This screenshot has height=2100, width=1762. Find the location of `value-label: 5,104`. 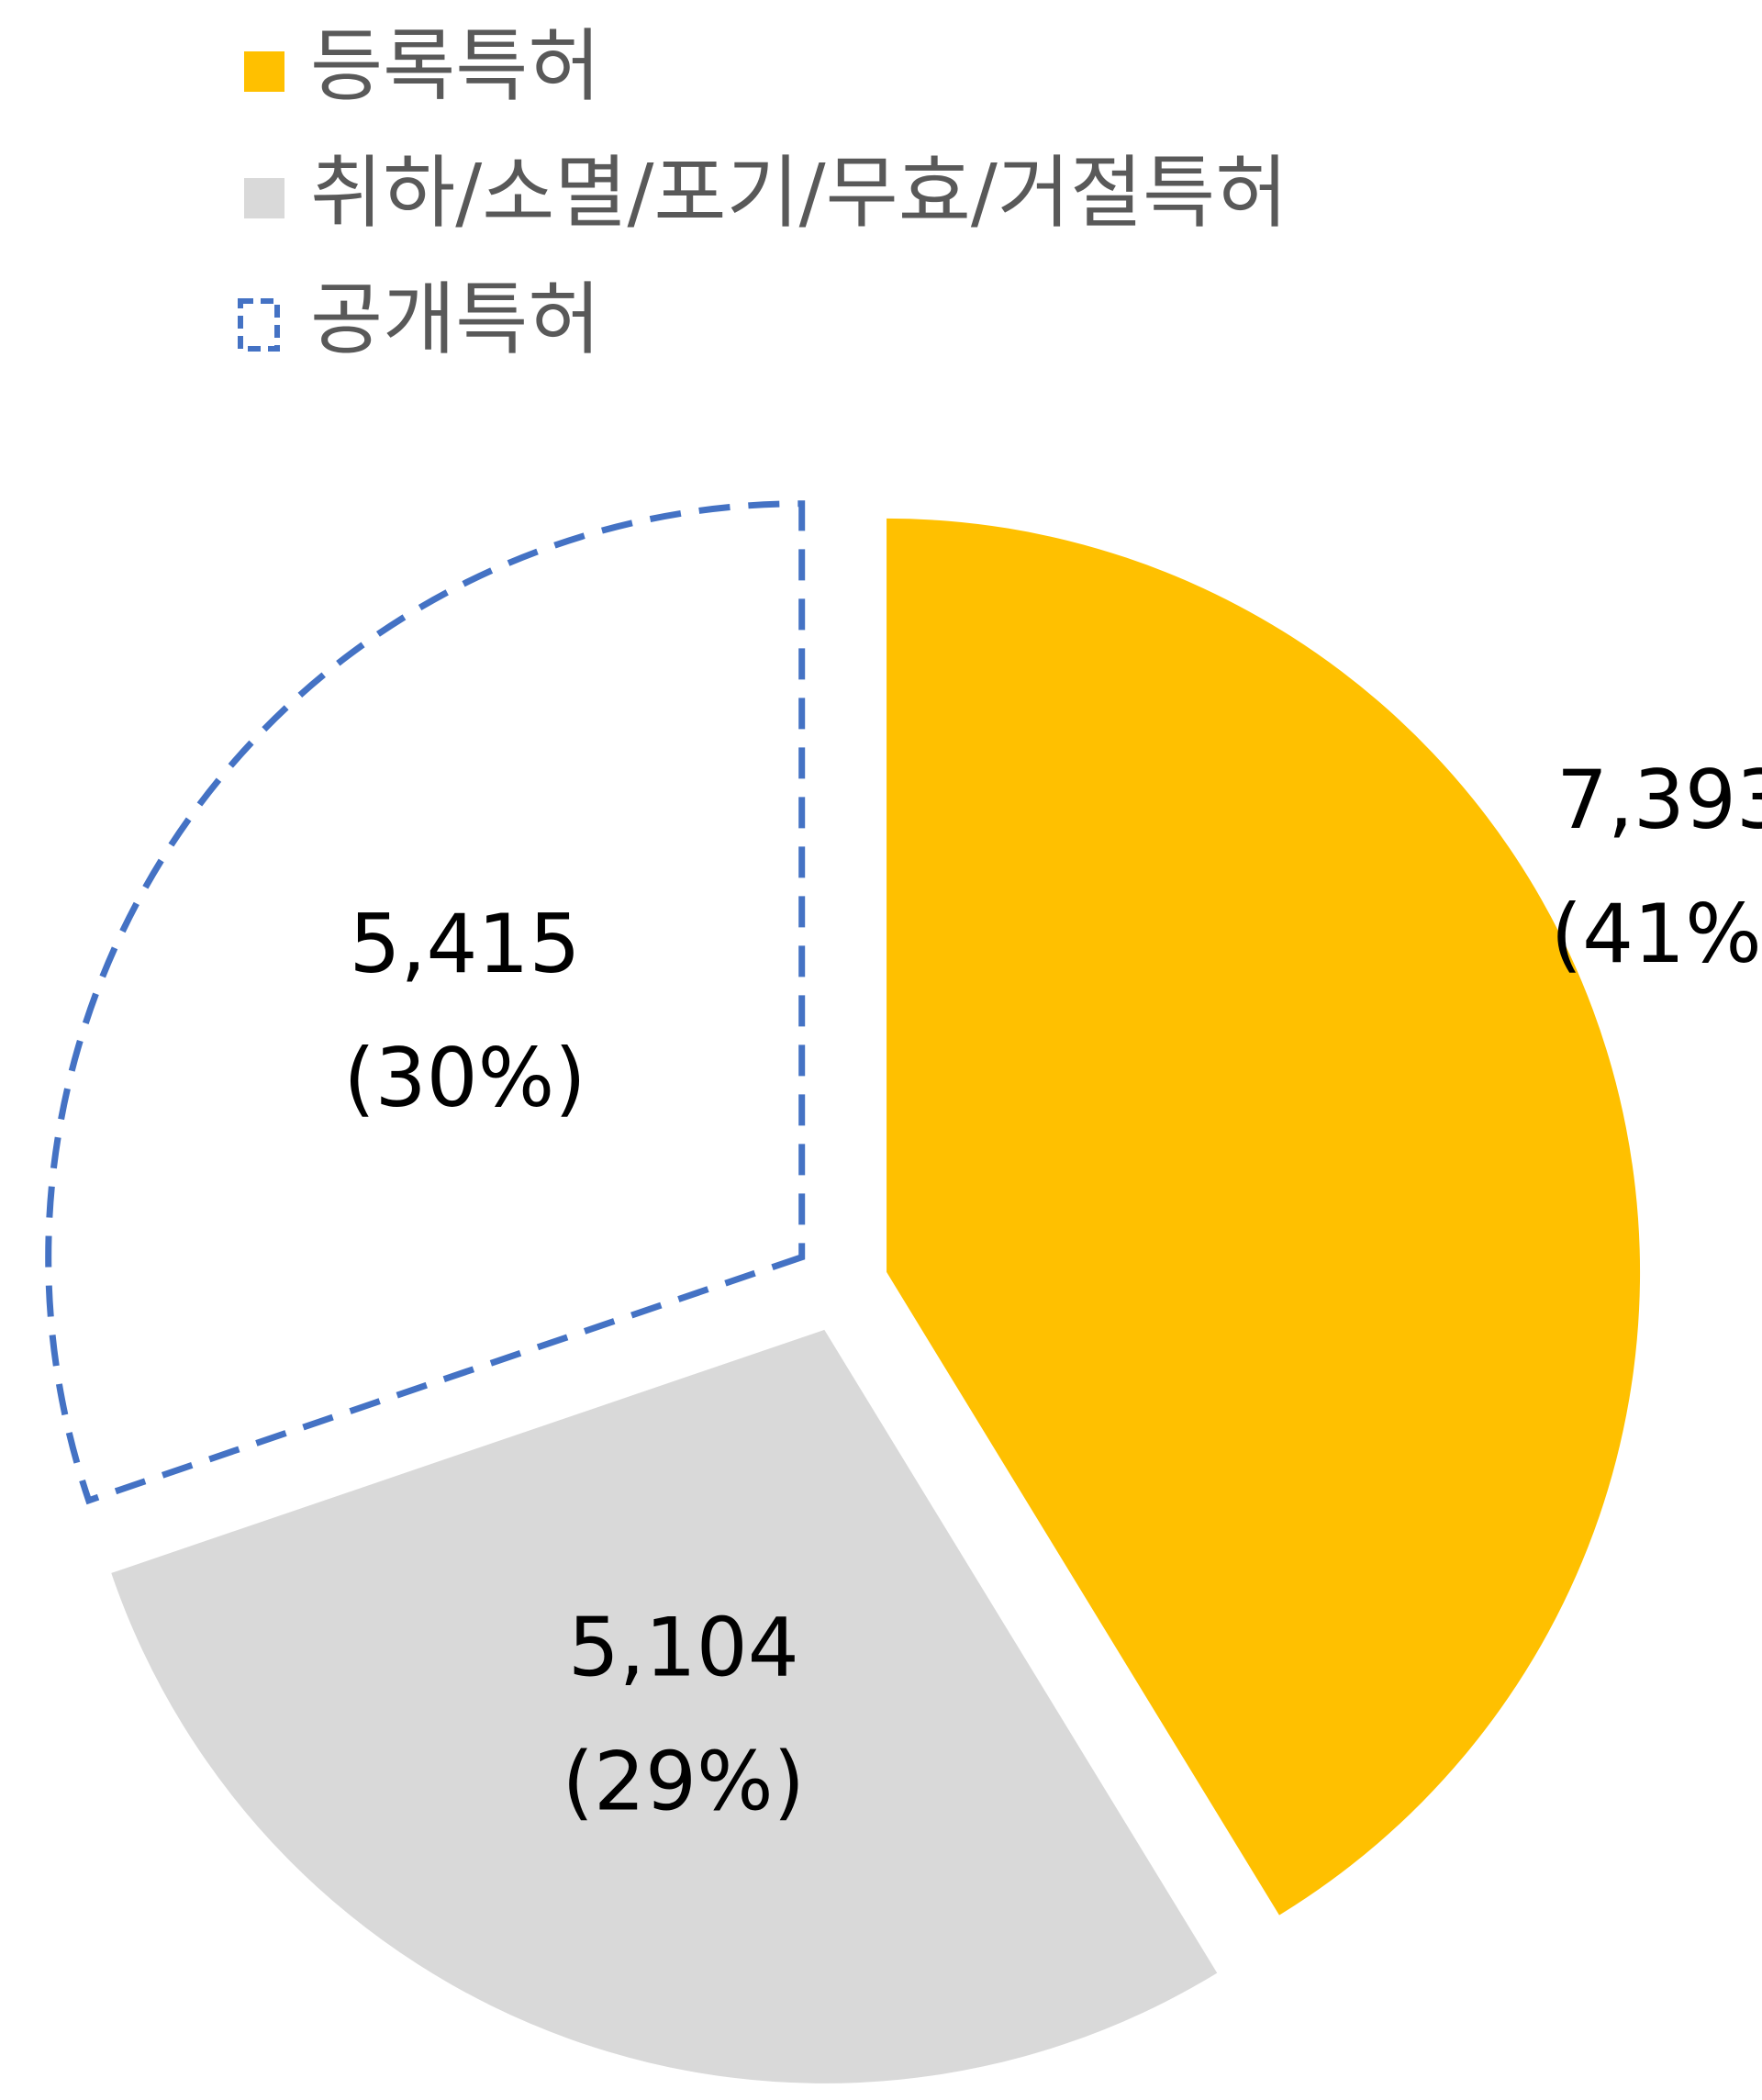

value-label: 5,104 is located at coordinates (683, 1647).